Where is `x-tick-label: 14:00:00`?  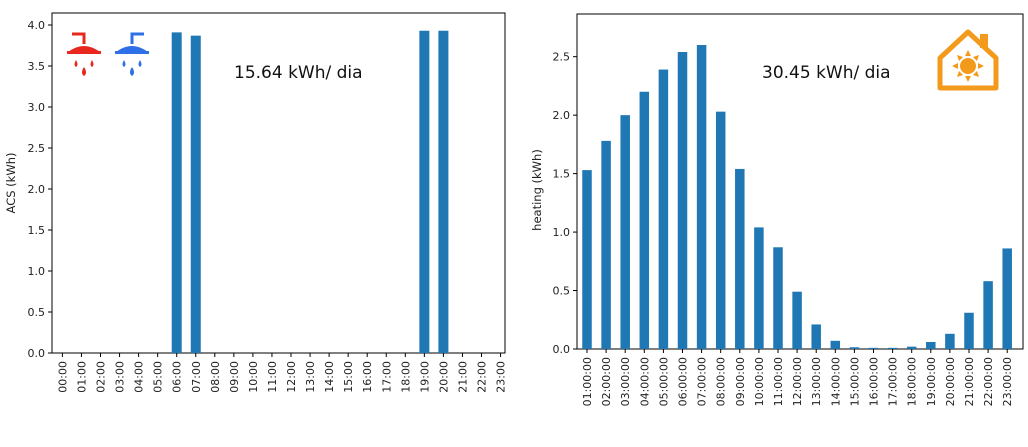
x-tick-label: 14:00:00 is located at coordinates (835, 381).